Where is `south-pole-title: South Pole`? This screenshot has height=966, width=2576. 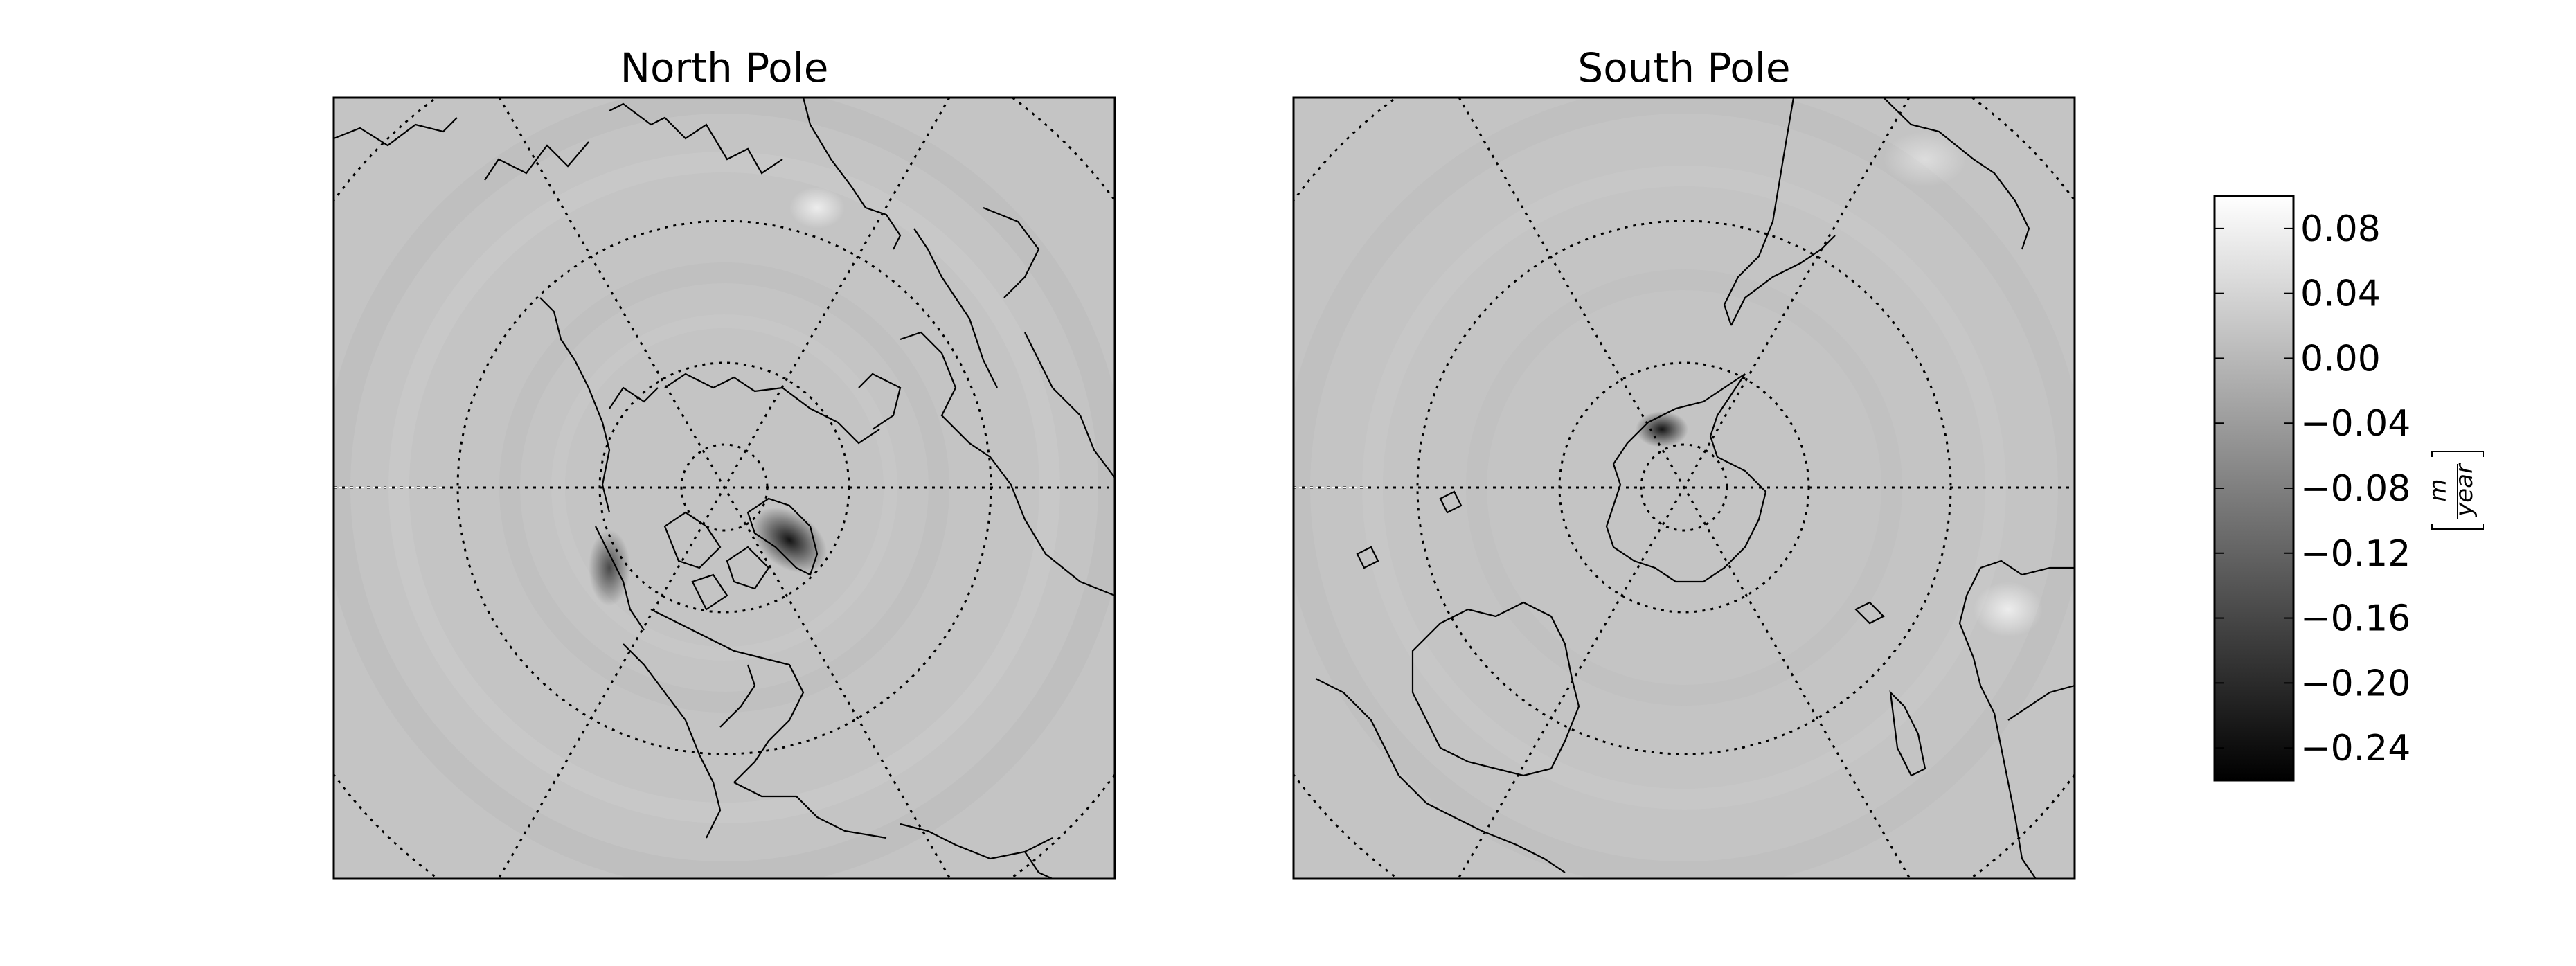 south-pole-title: South Pole is located at coordinates (1683, 67).